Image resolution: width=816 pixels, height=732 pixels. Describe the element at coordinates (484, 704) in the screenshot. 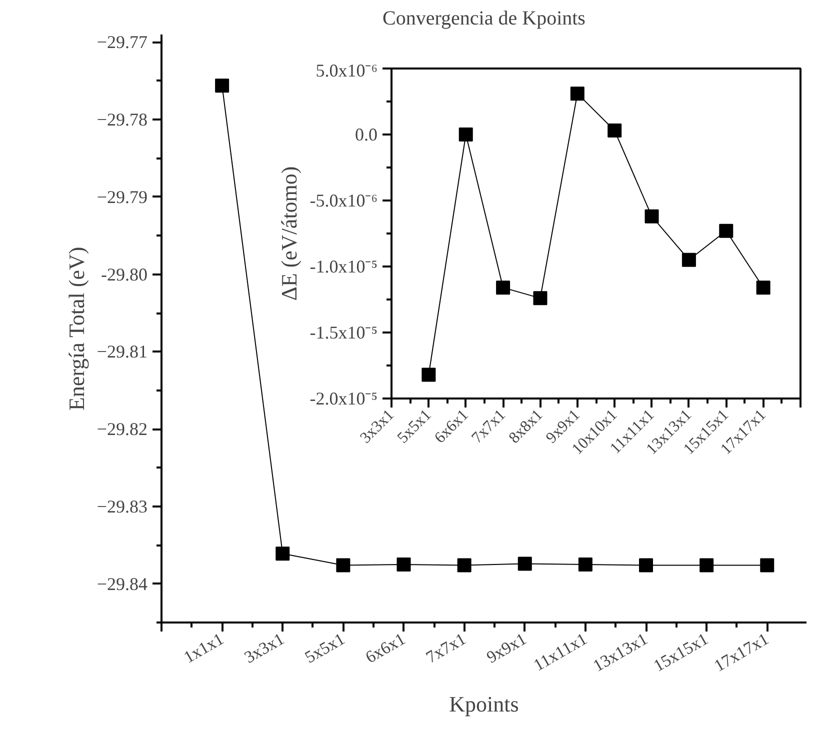

I see `x-axis-title: Kpoints` at that location.